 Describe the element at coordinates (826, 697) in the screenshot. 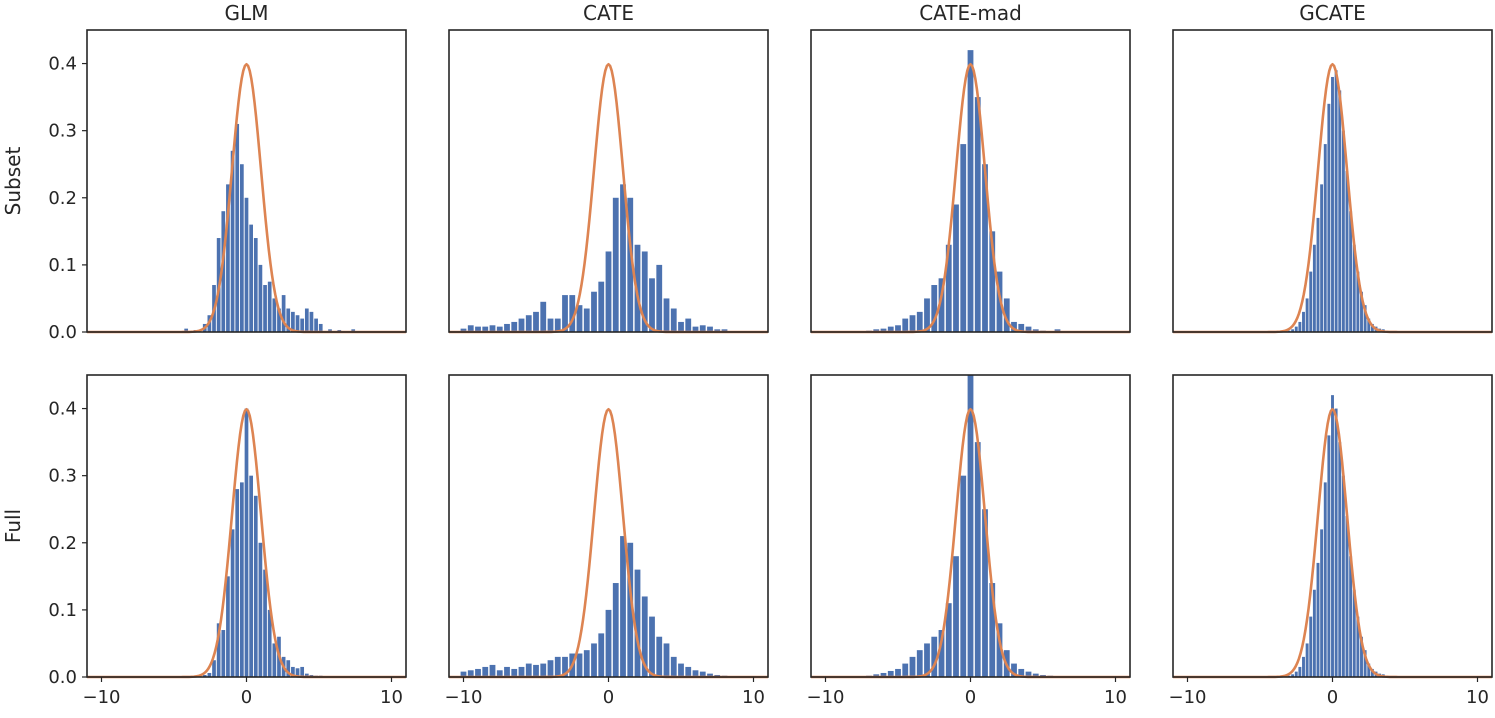

I see `x-tick-label: −10` at that location.